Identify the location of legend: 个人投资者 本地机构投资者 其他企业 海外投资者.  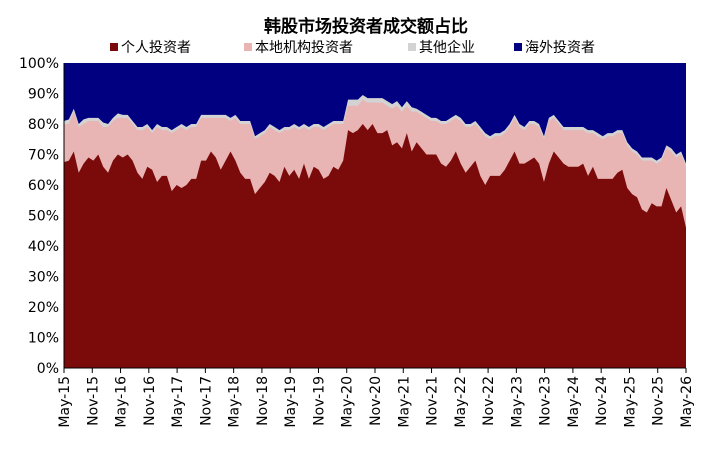
(352, 47).